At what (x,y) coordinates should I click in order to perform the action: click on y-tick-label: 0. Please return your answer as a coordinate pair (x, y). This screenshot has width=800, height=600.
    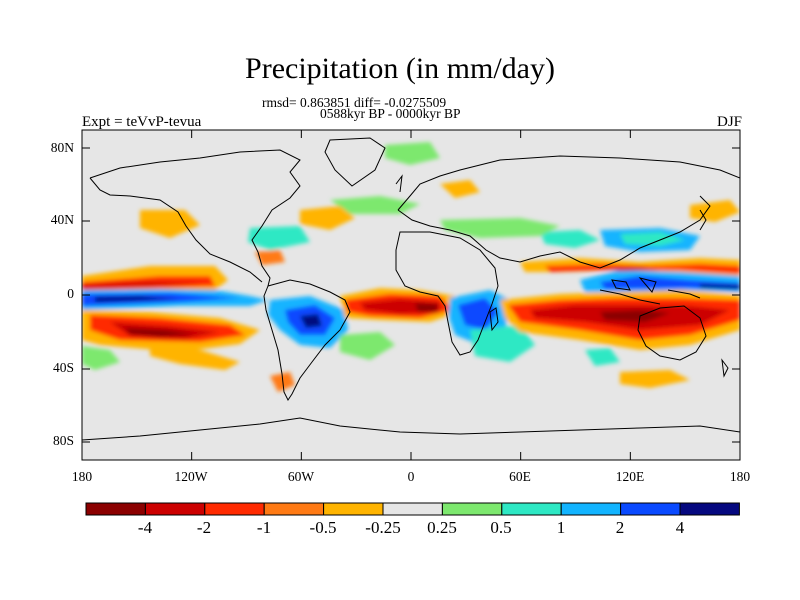
    Looking at the image, I should click on (70, 293).